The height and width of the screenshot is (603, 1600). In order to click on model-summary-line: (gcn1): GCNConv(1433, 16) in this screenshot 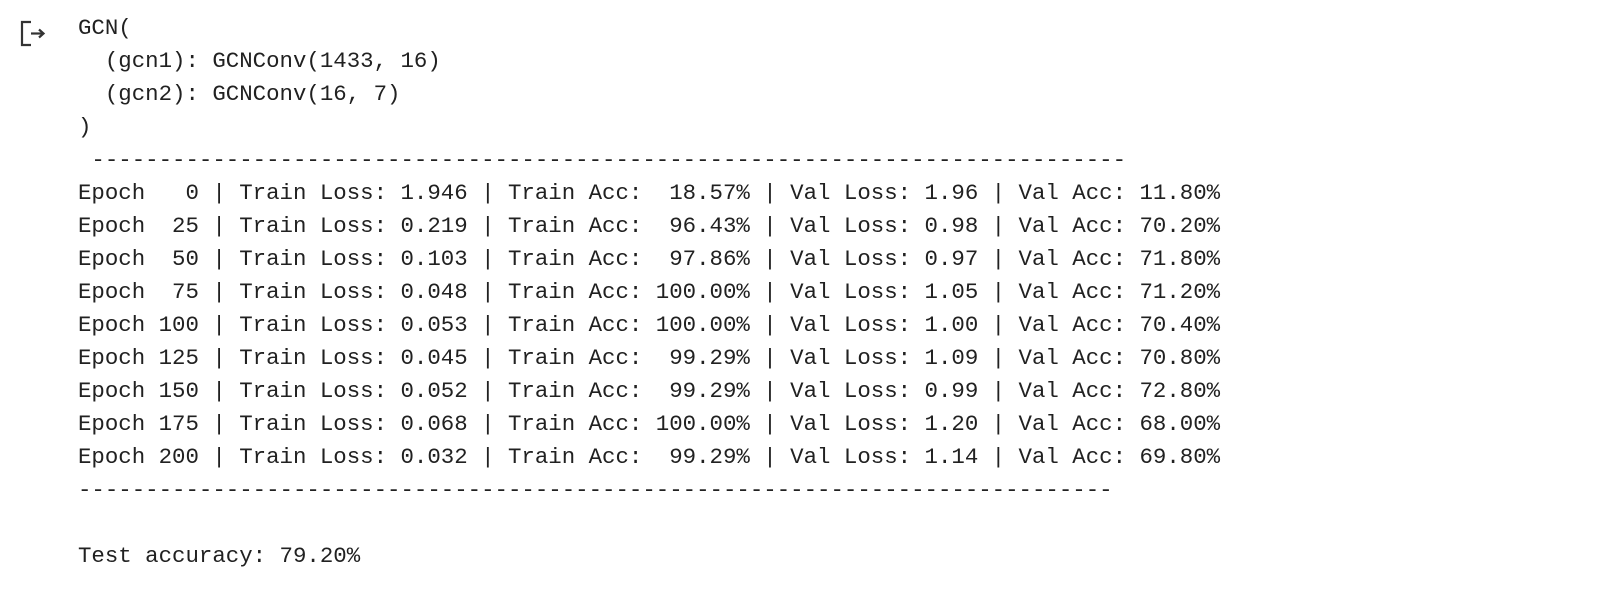, I will do `click(259, 61)`.